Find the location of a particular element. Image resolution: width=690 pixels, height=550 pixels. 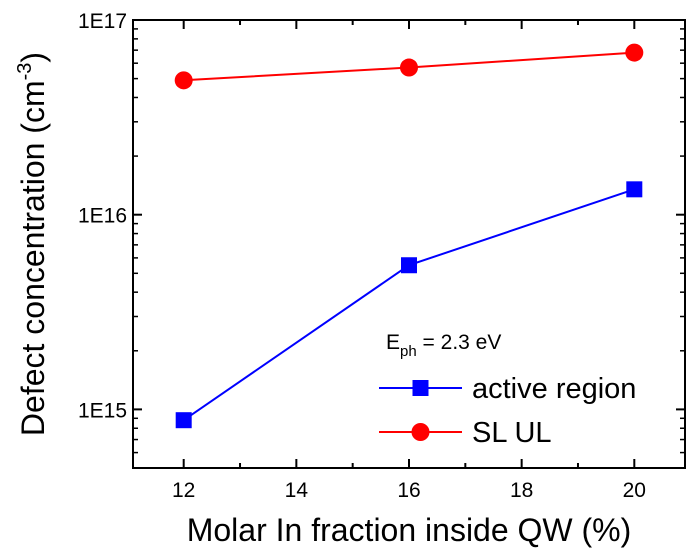

legend-item: SL UL is located at coordinates (465, 433).